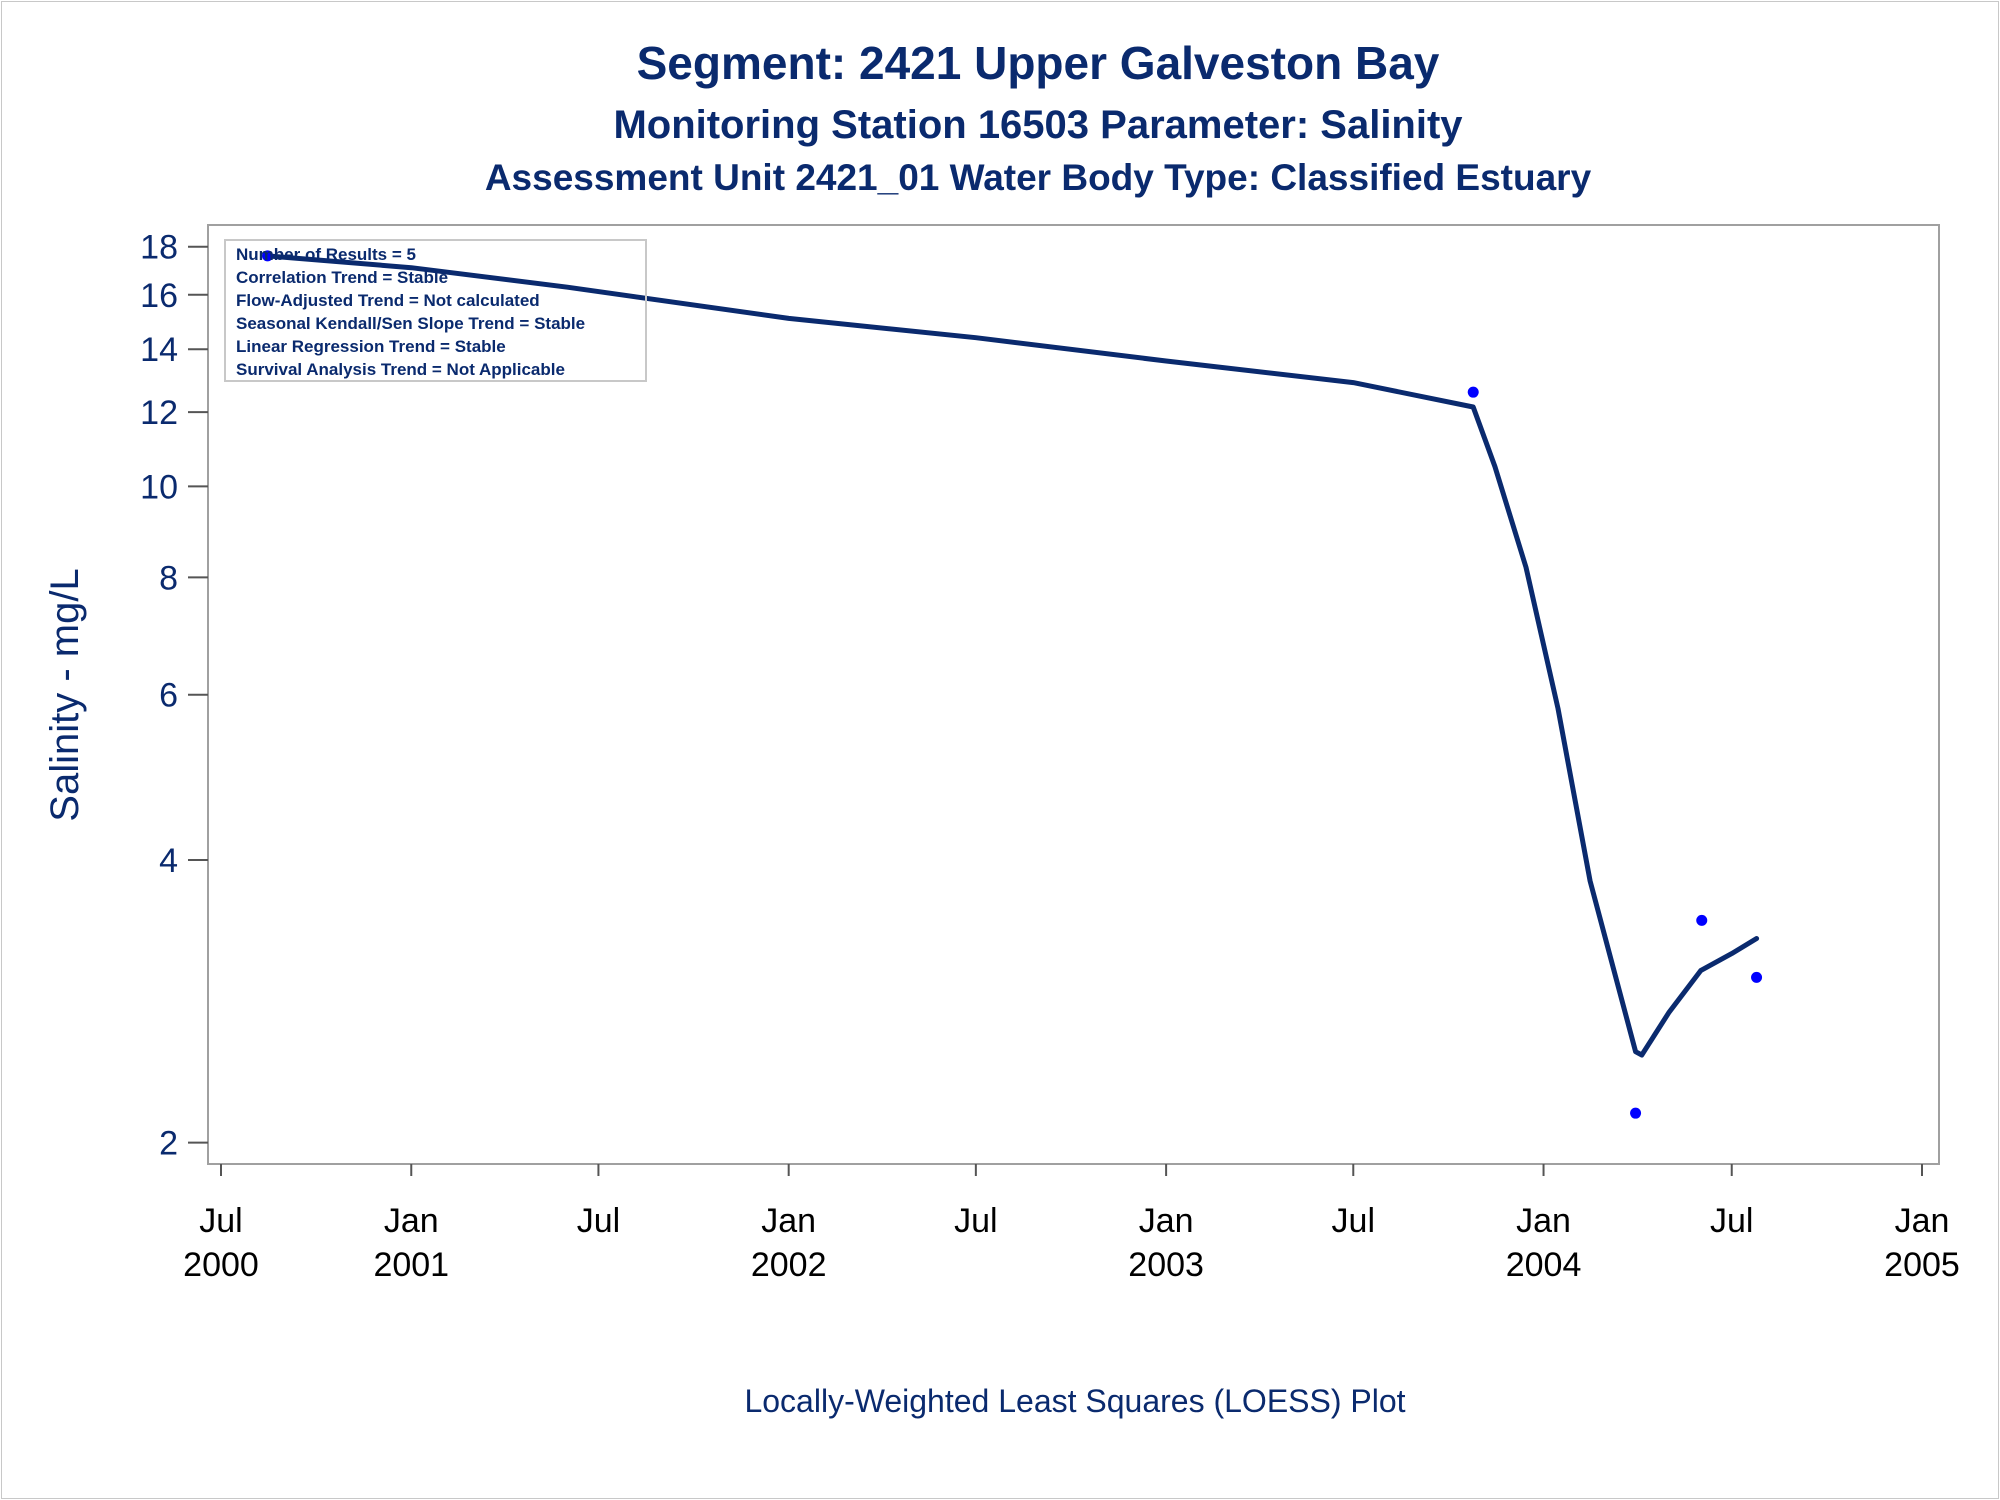  I want to click on x-tick-label-year: 2002, so click(789, 1265).